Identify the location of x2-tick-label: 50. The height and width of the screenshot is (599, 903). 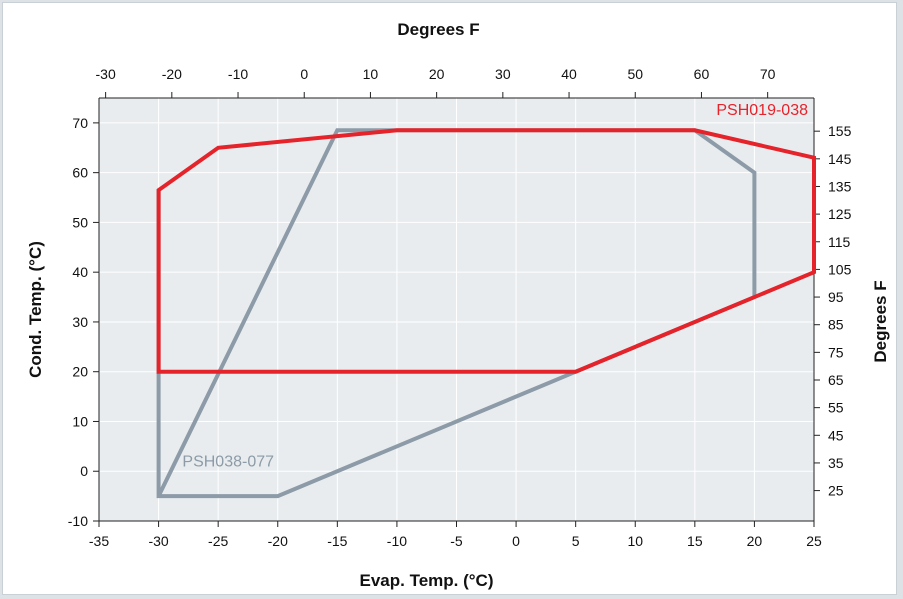
(635, 74).